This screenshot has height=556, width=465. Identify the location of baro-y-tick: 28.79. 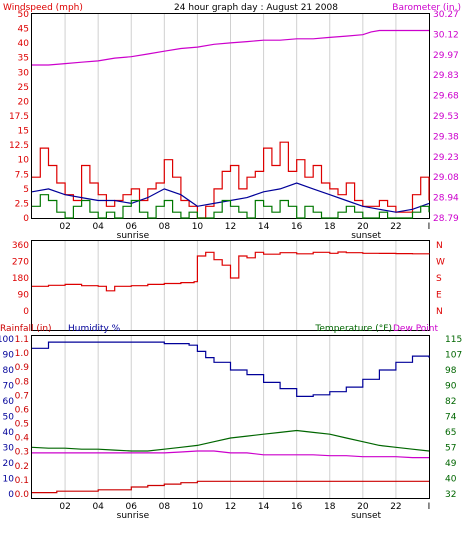
(446, 219).